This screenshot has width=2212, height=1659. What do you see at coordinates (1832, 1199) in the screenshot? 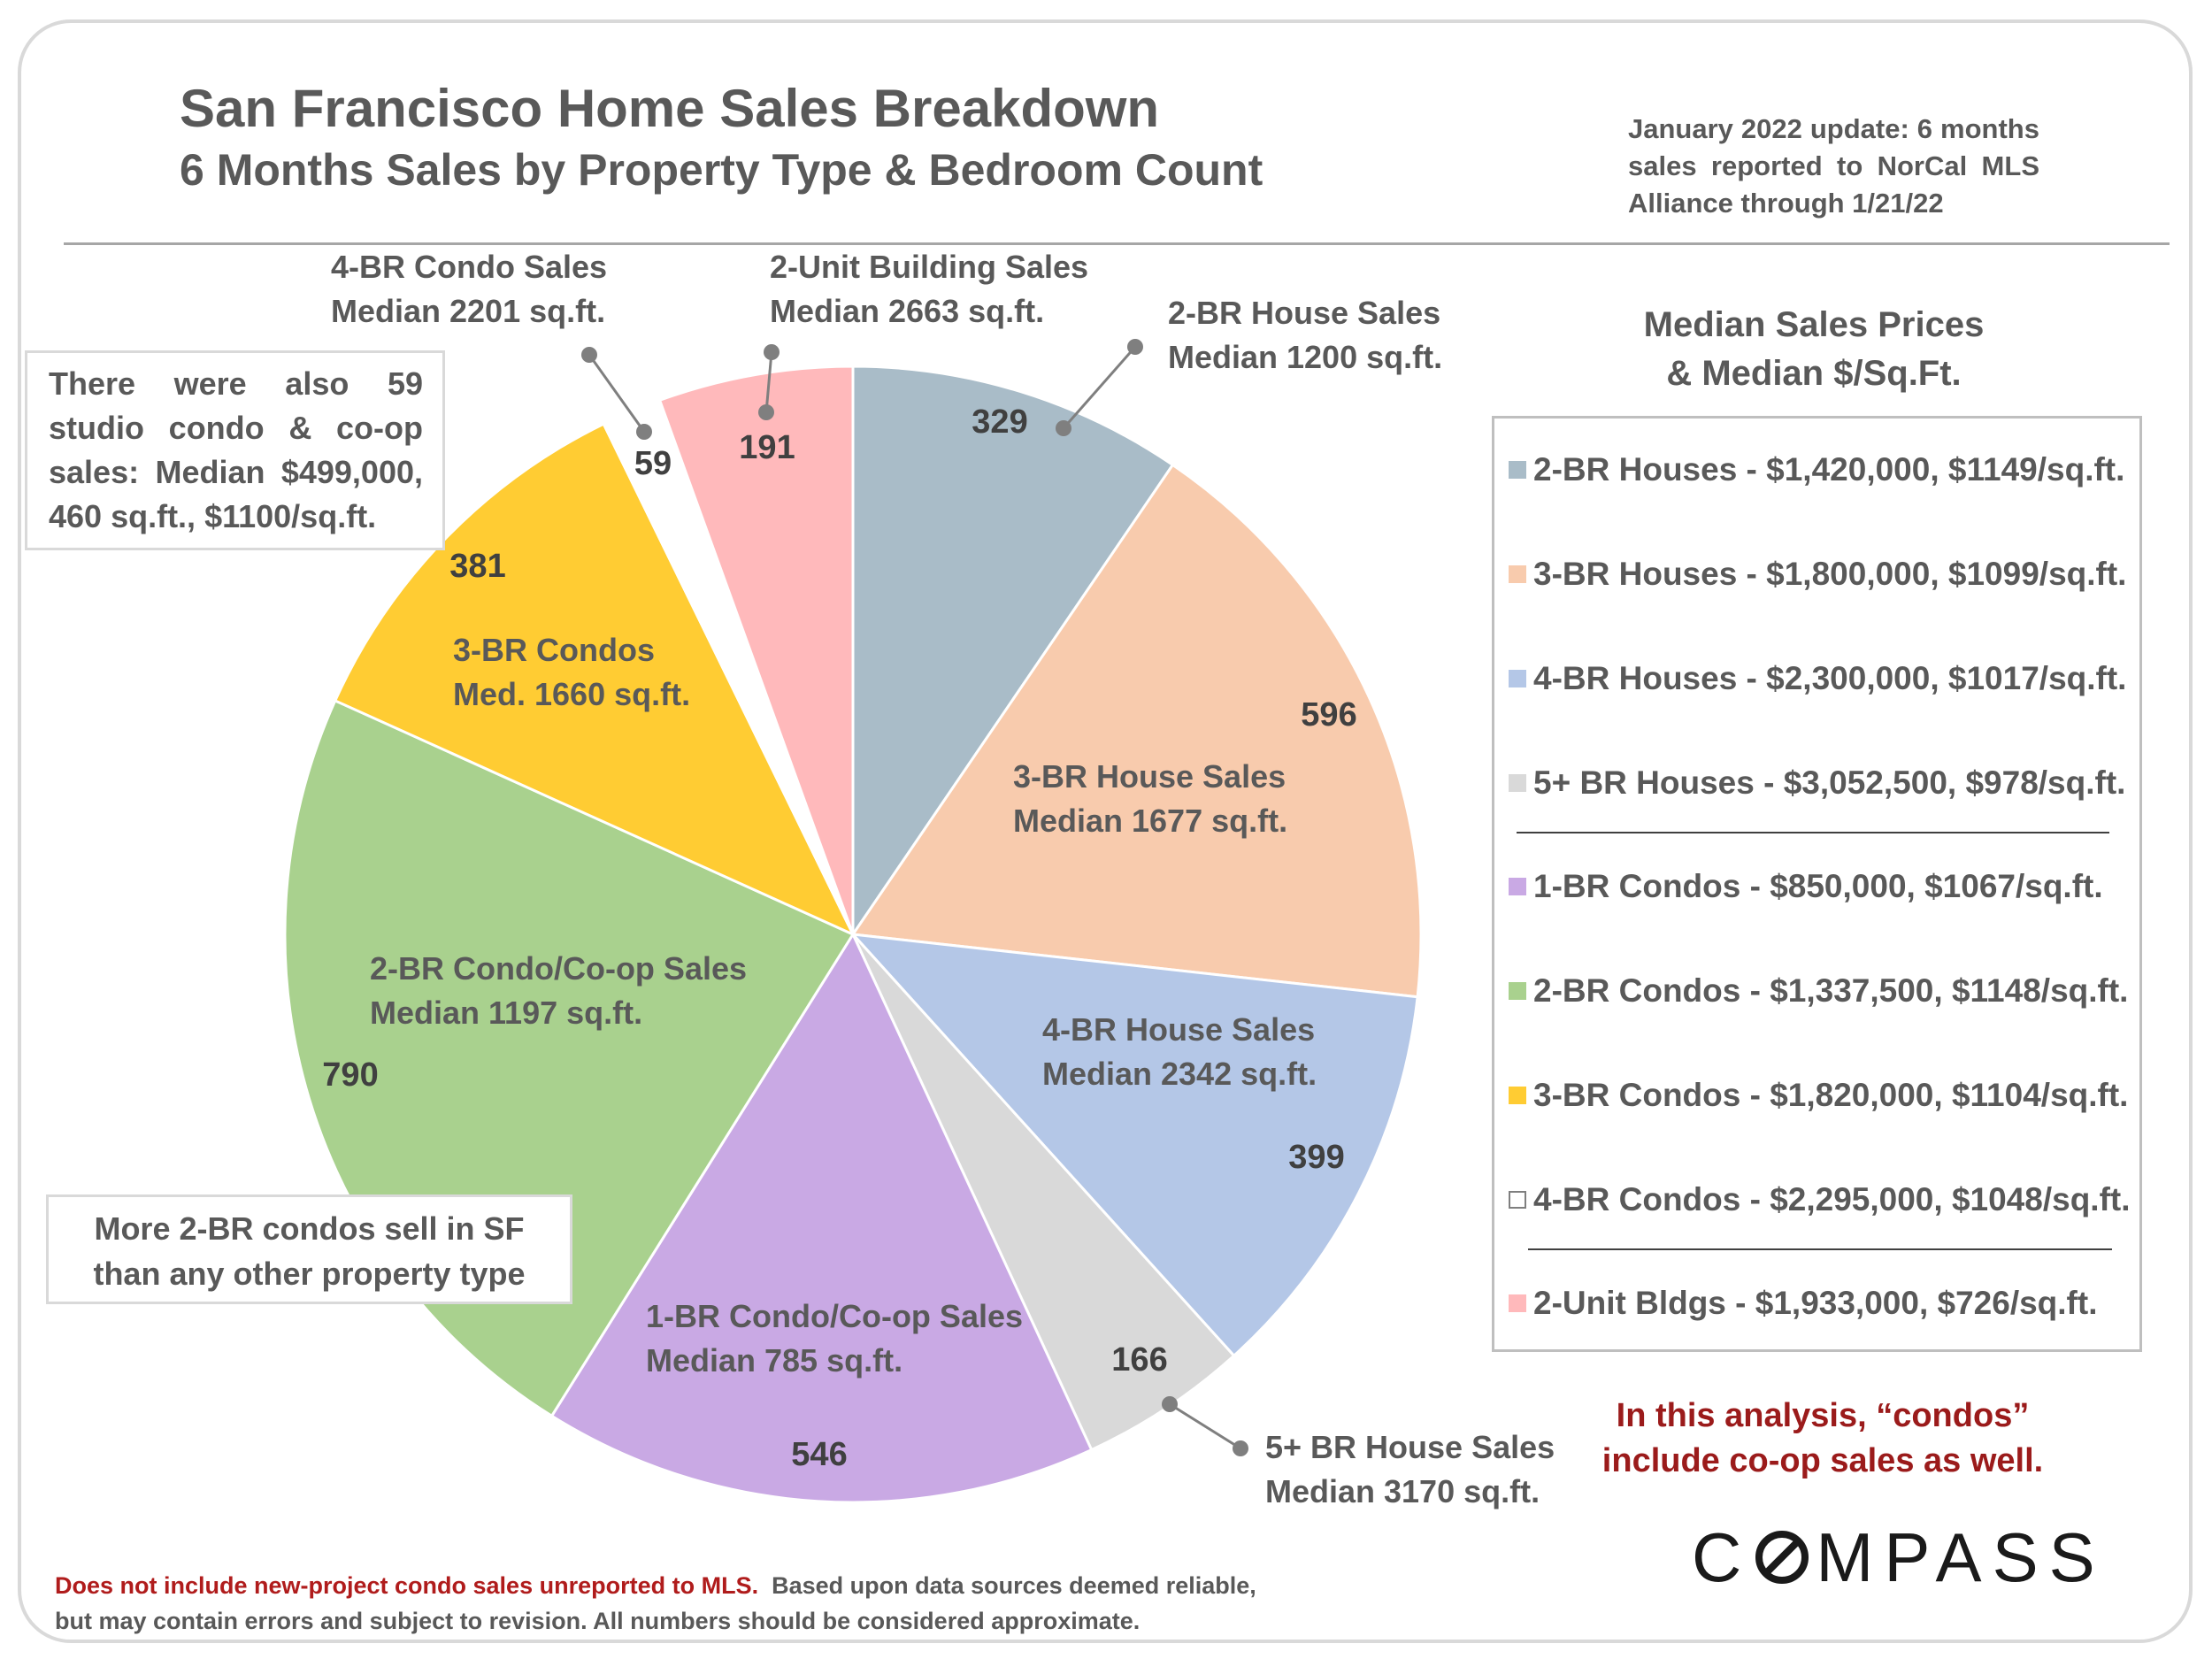
I see `legend-item-label: 4-BR Condos - $2,295,000, $1048/sq.ft.` at bounding box center [1832, 1199].